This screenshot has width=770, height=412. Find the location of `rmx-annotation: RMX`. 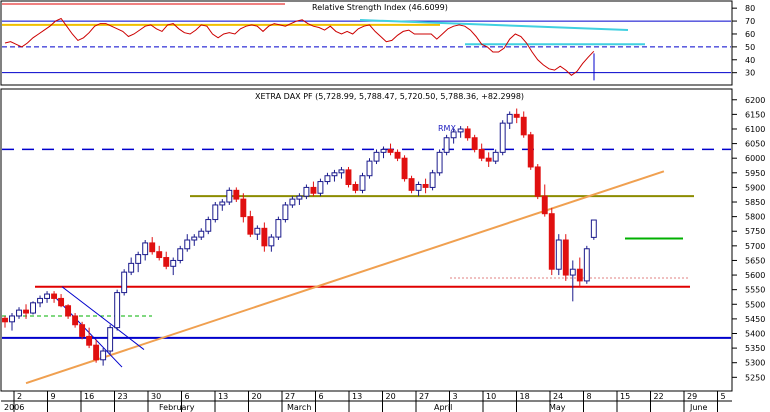

rmx-annotation: RMX is located at coordinates (447, 128).